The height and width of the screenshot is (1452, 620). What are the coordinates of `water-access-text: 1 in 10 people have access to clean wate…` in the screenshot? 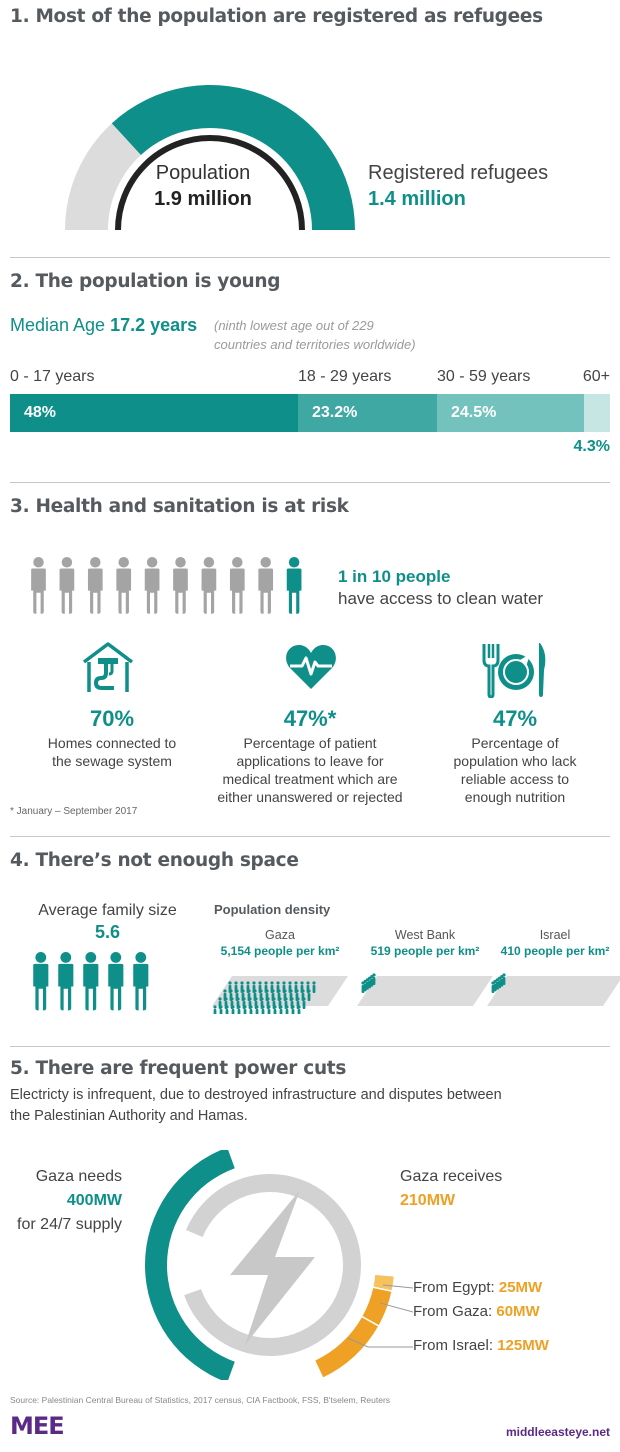 It's located at (440, 588).